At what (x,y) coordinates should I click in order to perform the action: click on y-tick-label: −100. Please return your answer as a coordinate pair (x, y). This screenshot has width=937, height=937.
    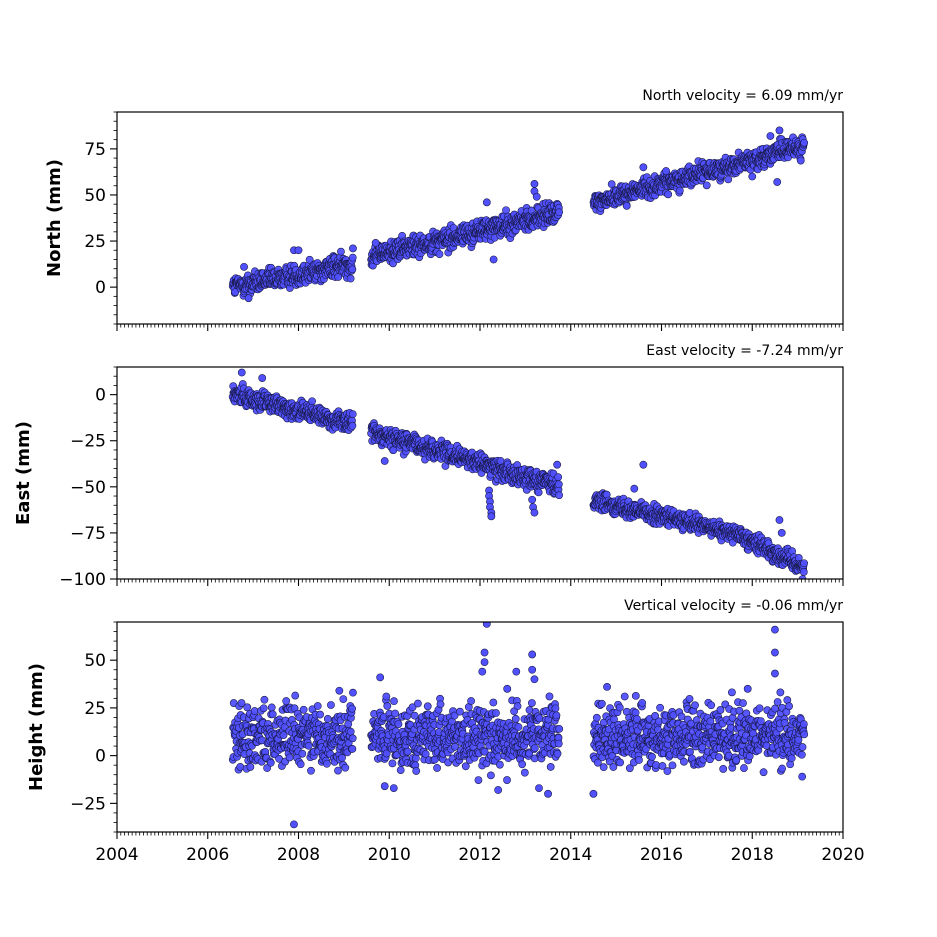
    Looking at the image, I should click on (82, 580).